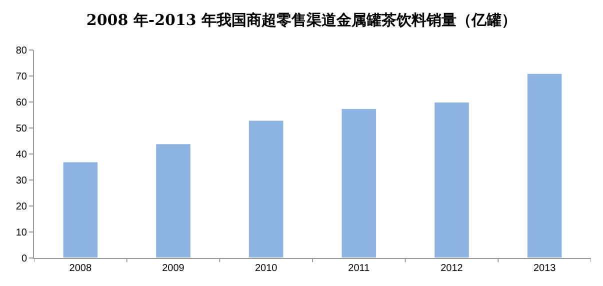 This screenshot has width=603, height=286. What do you see at coordinates (22, 207) in the screenshot?
I see `y-tick-label: 20` at bounding box center [22, 207].